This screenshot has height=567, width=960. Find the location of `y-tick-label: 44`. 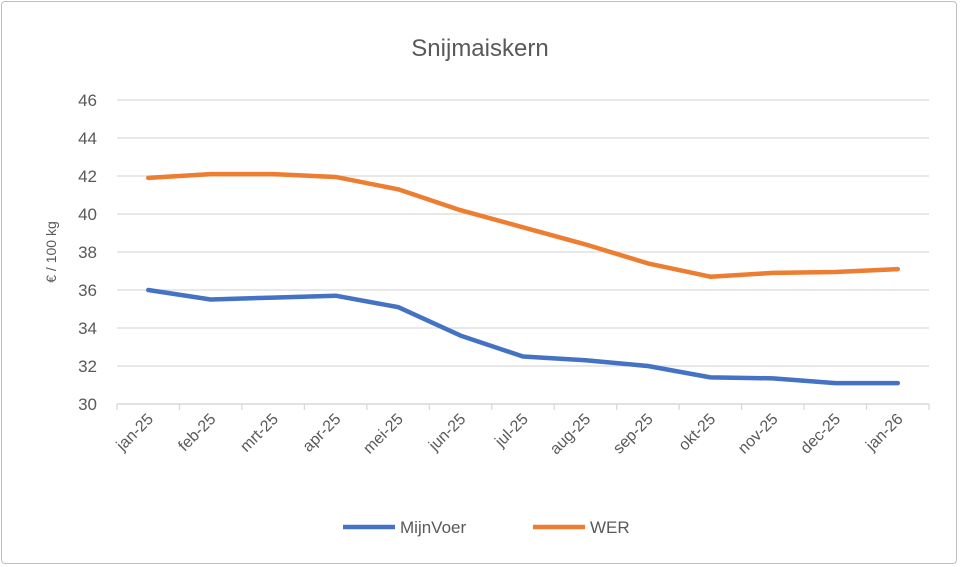

y-tick-label: 44 is located at coordinates (87, 138).